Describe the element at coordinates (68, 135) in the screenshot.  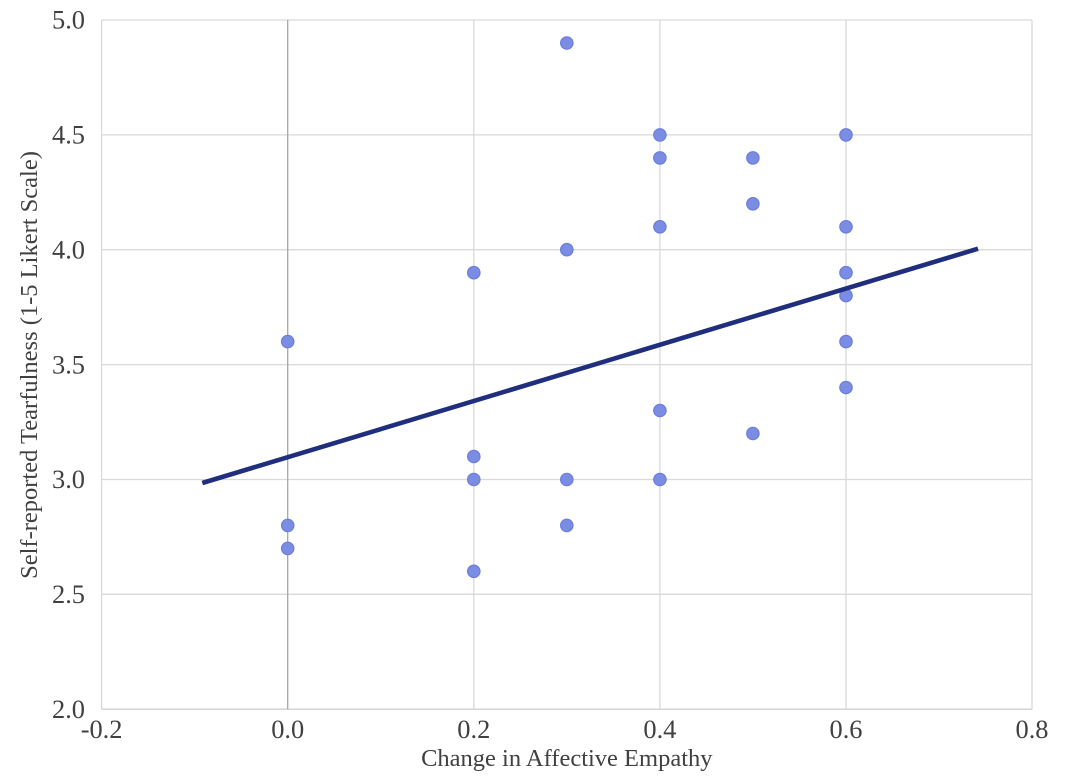
I see `svg-text: 4.5` at that location.